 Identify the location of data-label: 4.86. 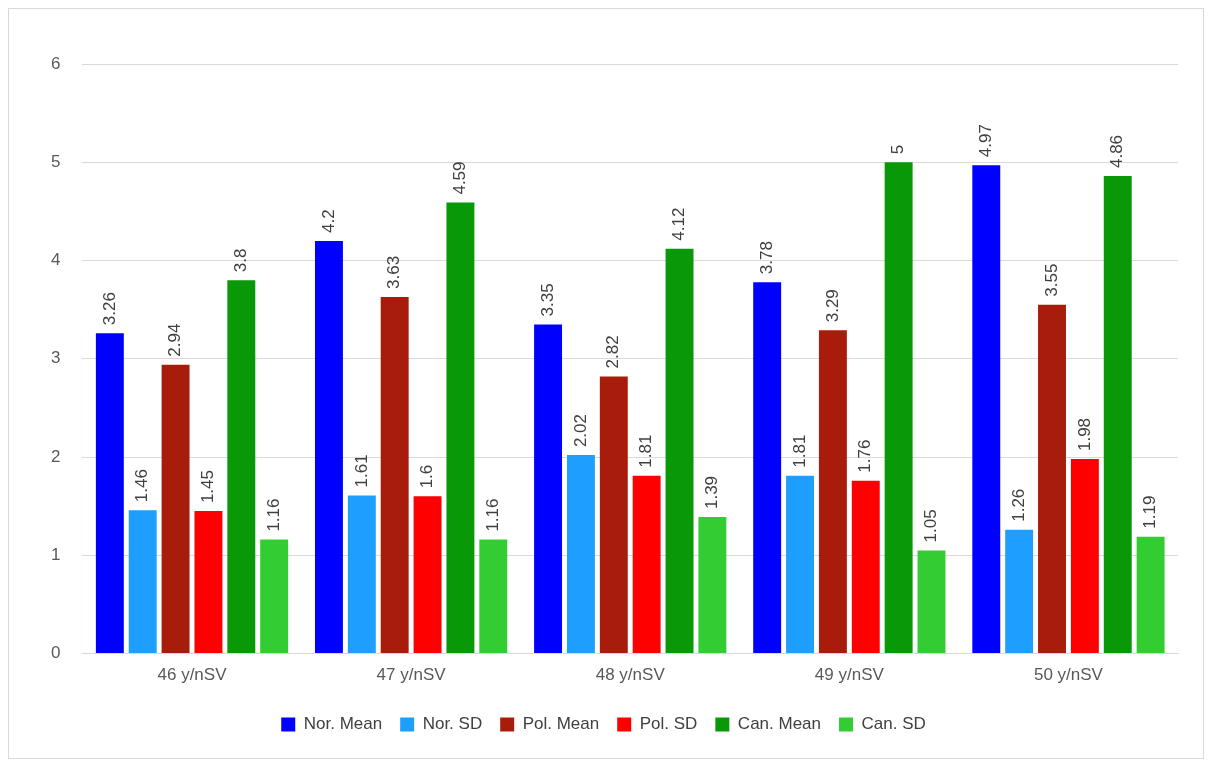
(1117, 151).